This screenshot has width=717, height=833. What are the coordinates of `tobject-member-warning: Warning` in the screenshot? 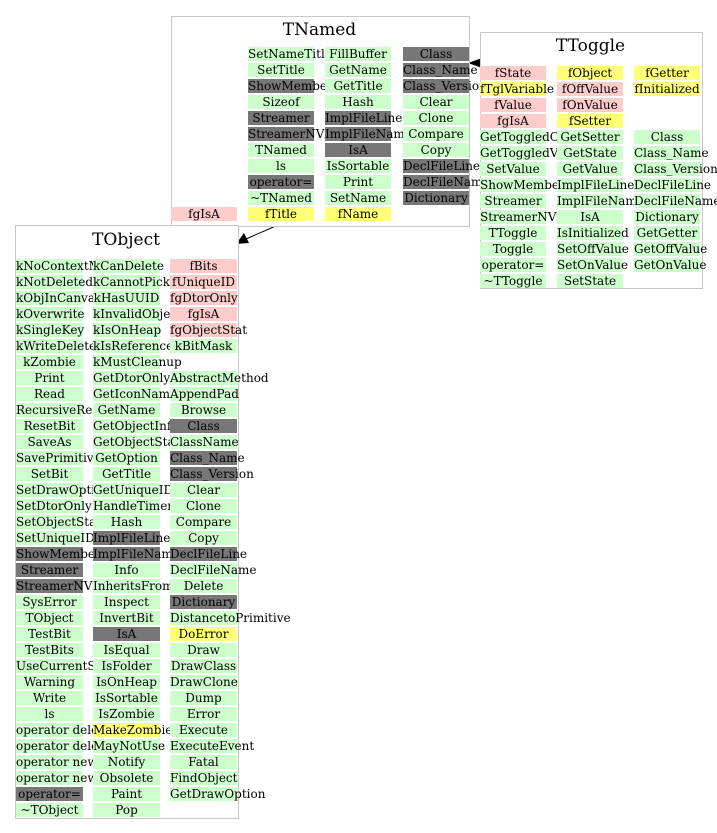 It's located at (49, 682).